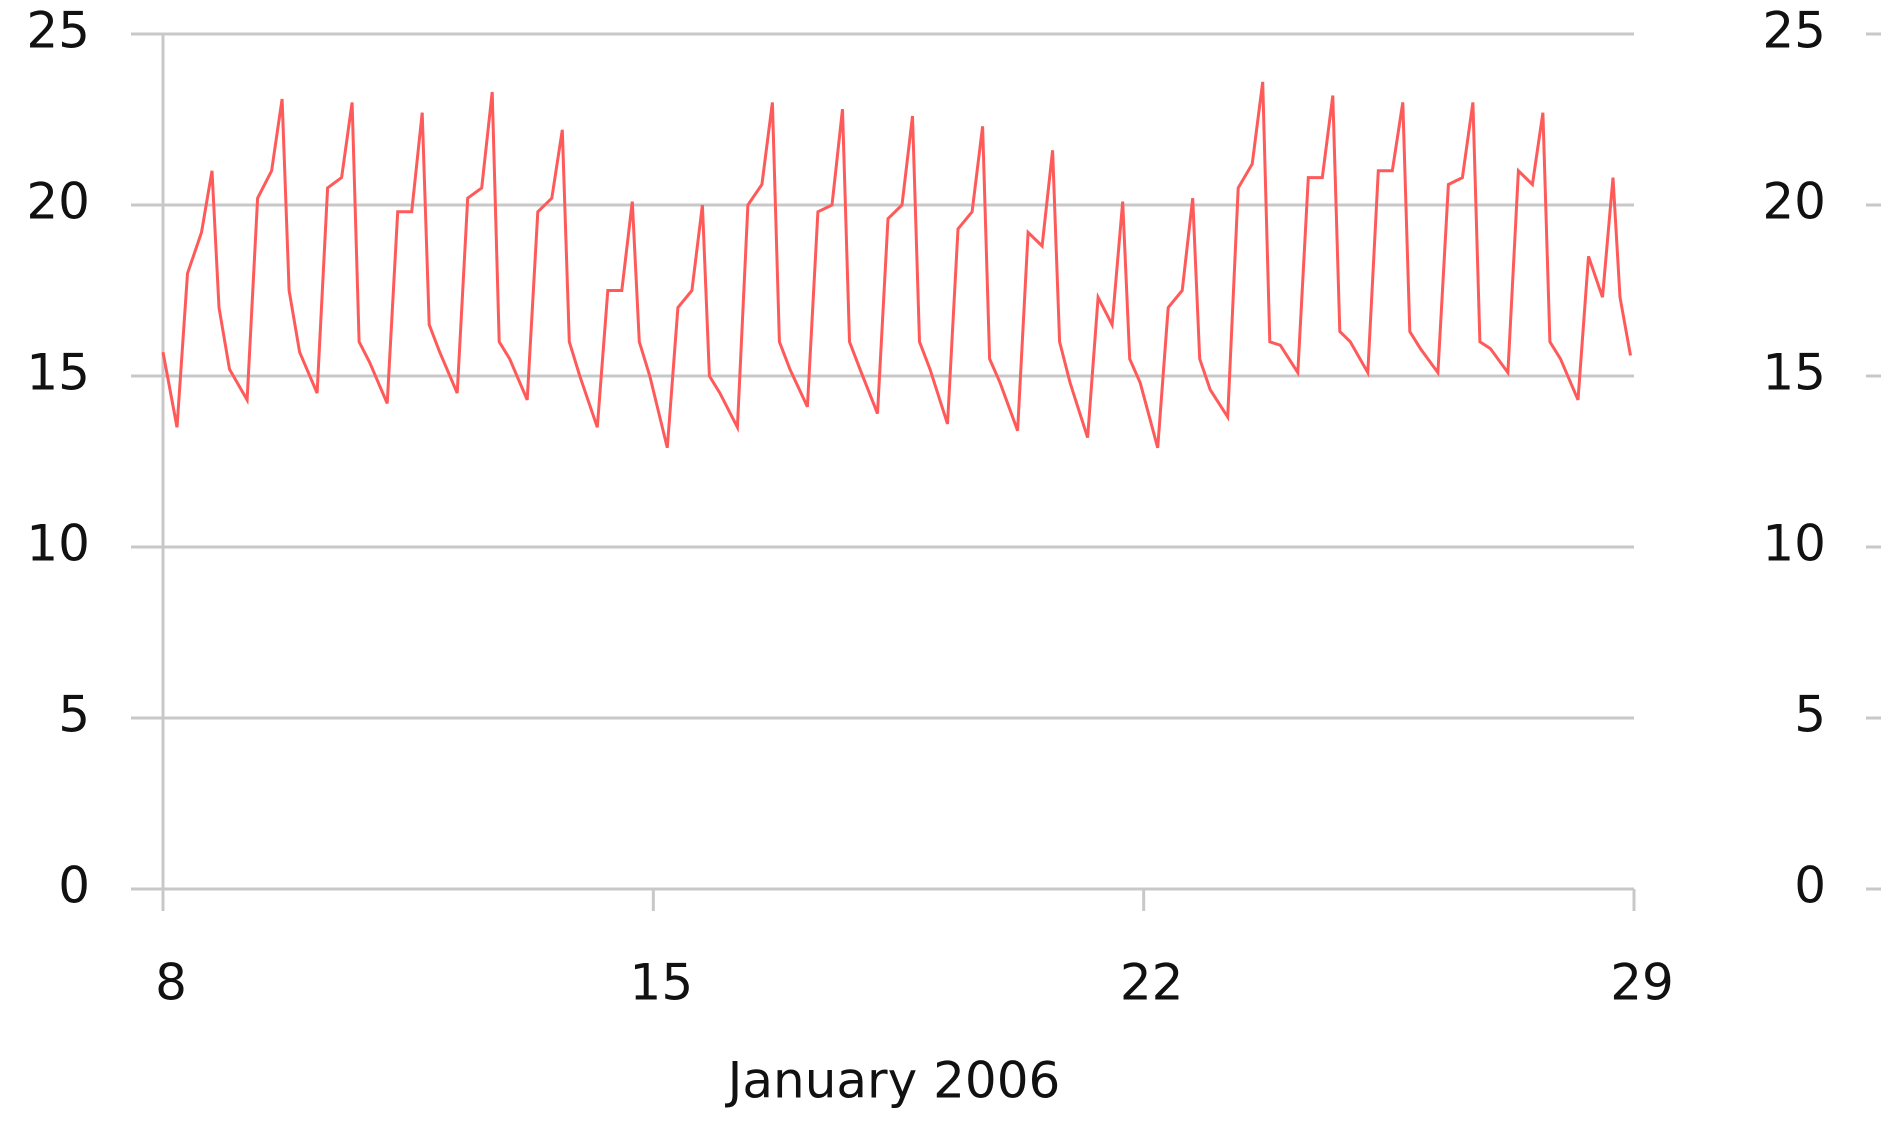 The width and height of the screenshot is (1881, 1122). What do you see at coordinates (1810, 886) in the screenshot?
I see `y2-tick-label: 0` at bounding box center [1810, 886].